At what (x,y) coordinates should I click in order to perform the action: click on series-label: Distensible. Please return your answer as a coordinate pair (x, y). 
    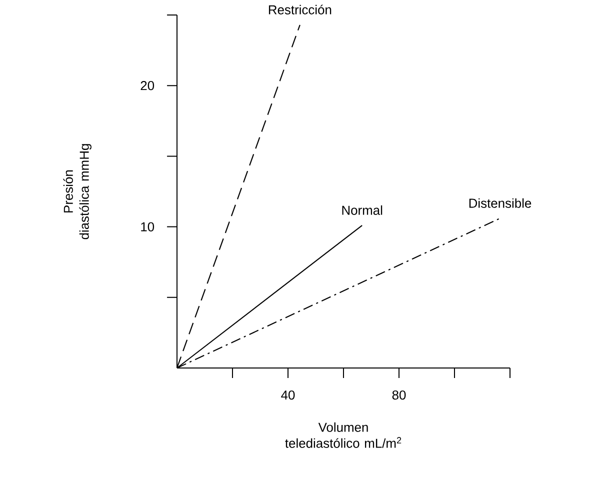
    Looking at the image, I should click on (500, 203).